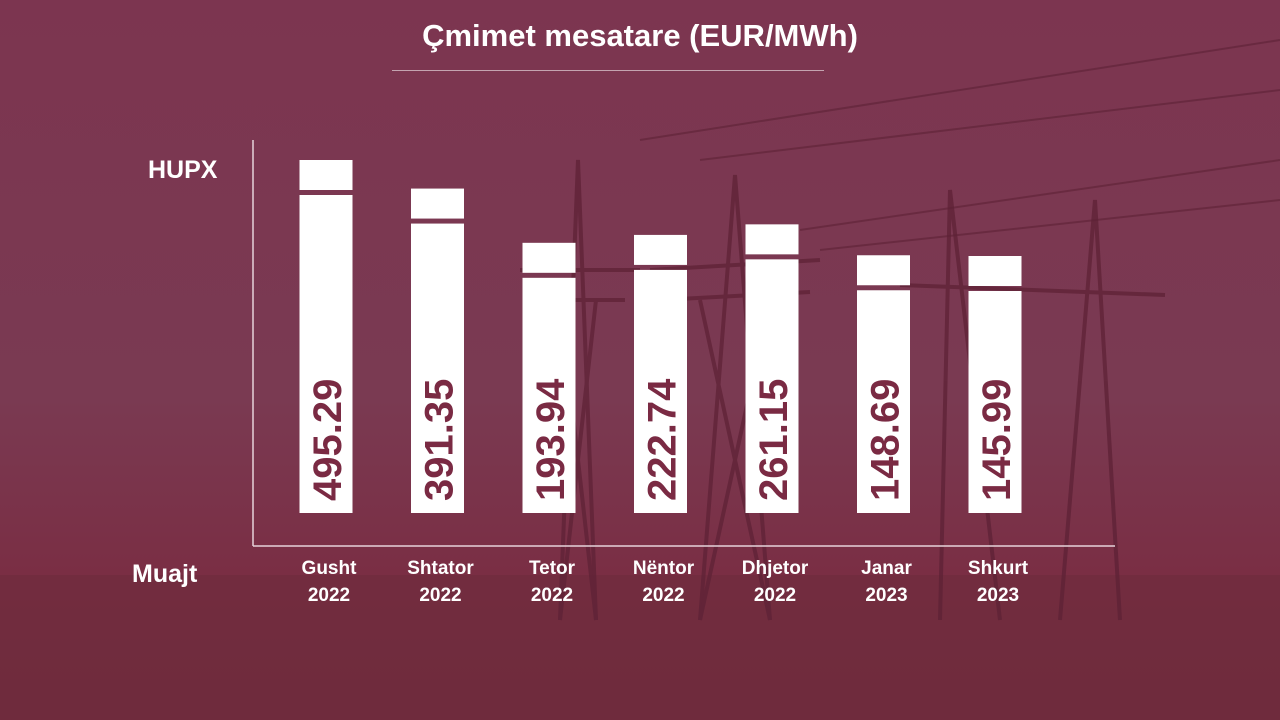  Describe the element at coordinates (440, 568) in the screenshot. I see `x-tick-label-month: Shtator` at that location.